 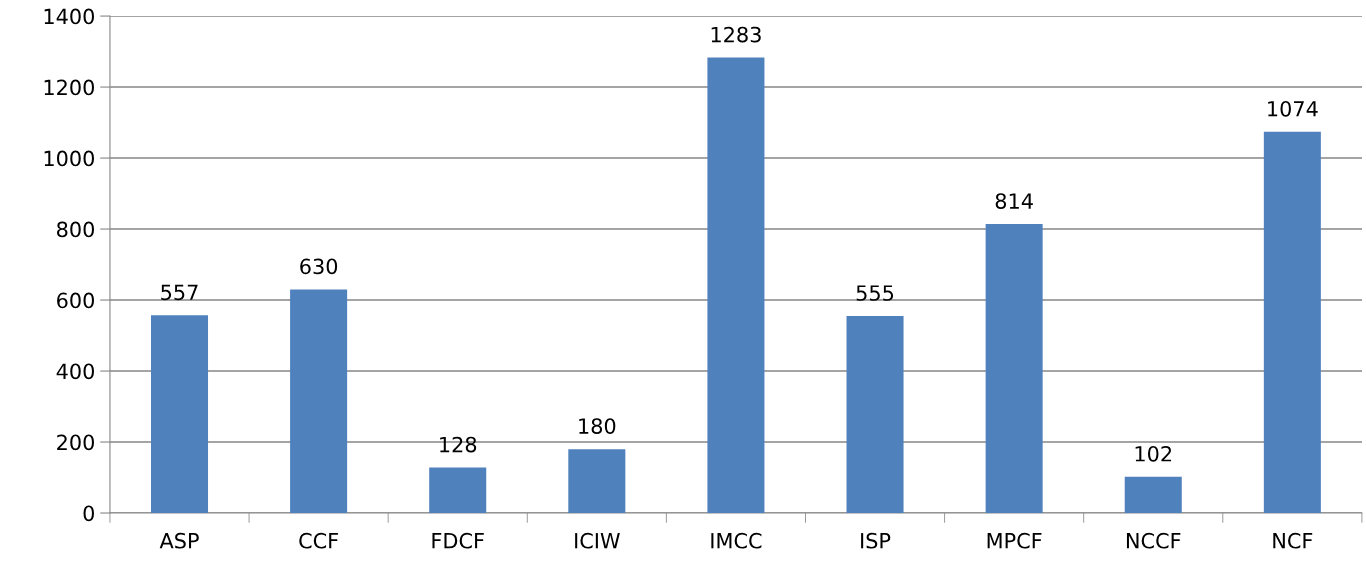 I want to click on data-label: 1283, so click(x=736, y=34).